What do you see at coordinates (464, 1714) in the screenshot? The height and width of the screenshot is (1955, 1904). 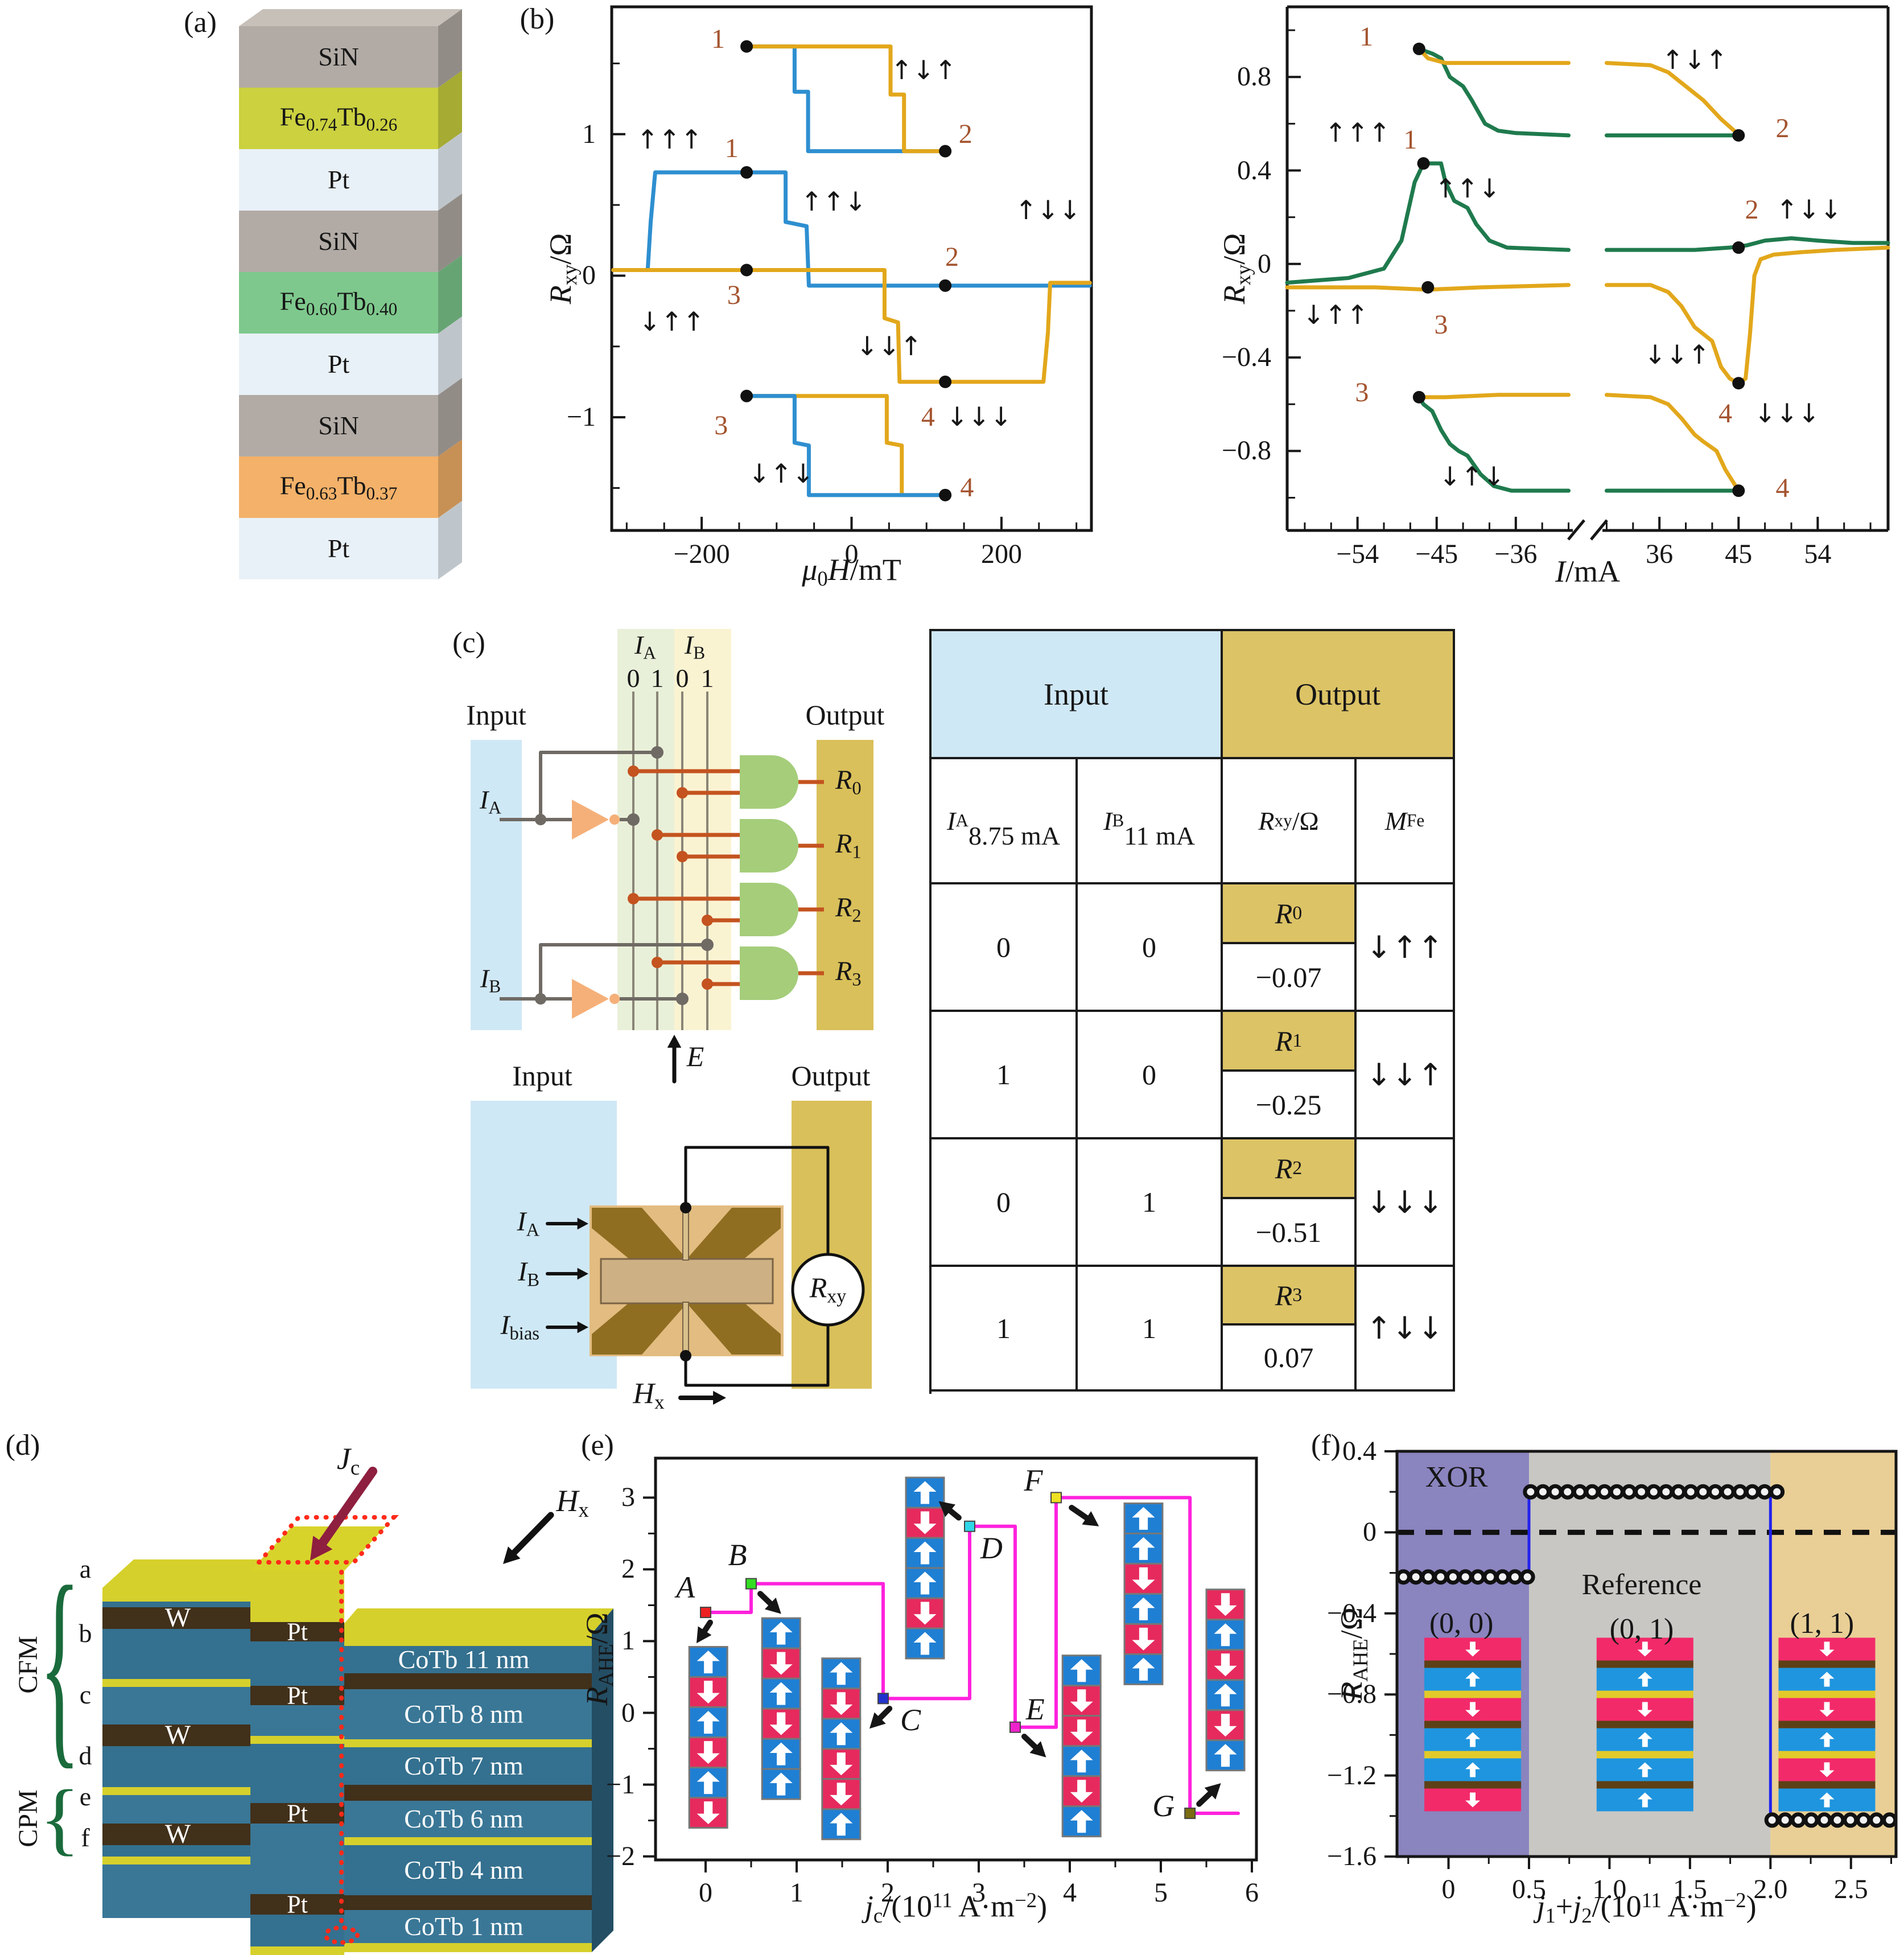 I see `right-slab-label: CoTb 8 nm` at bounding box center [464, 1714].